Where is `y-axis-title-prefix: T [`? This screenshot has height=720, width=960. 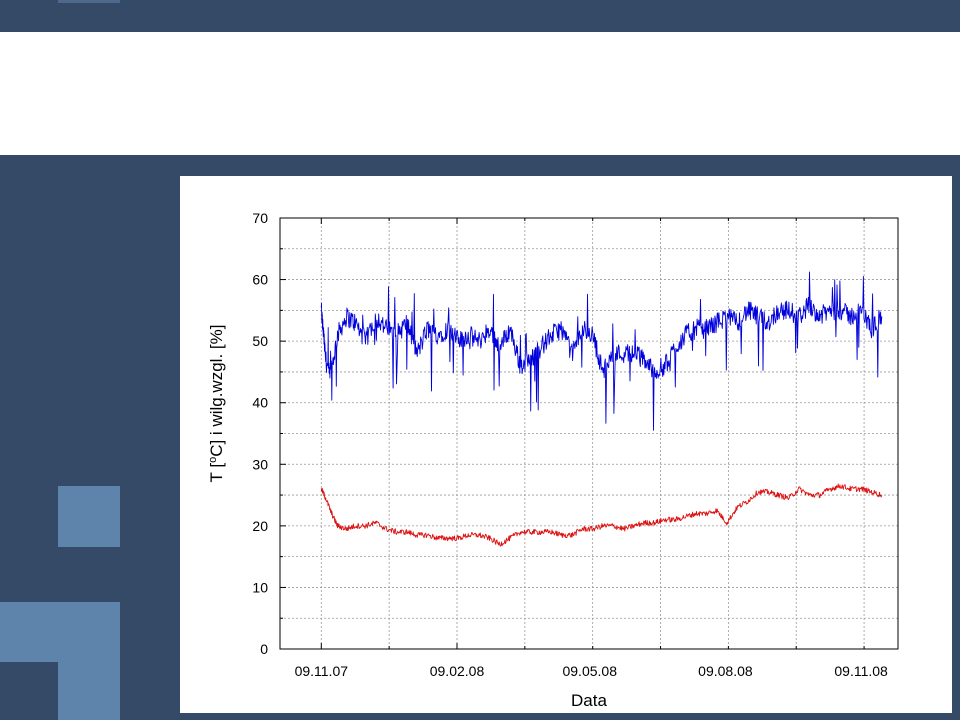 y-axis-title-prefix: T [ is located at coordinates (216, 473).